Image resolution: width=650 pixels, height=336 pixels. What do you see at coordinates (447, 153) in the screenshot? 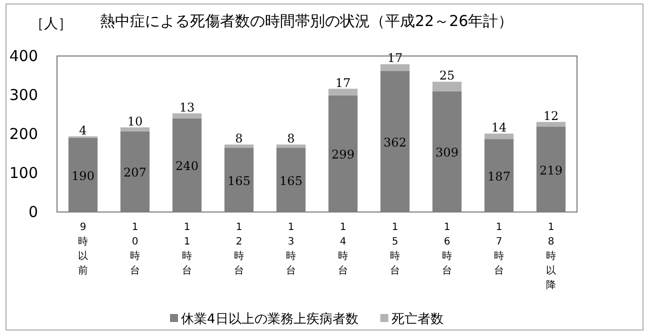
I see `data-label: 309` at bounding box center [447, 153].